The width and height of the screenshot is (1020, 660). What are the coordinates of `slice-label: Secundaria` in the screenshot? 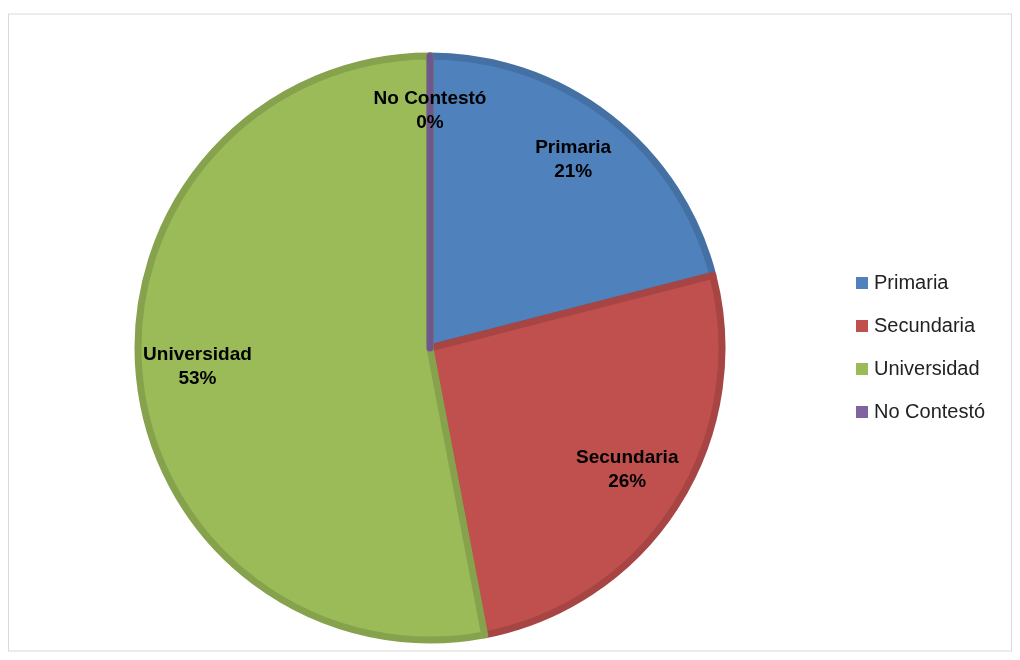 It's located at (627, 457).